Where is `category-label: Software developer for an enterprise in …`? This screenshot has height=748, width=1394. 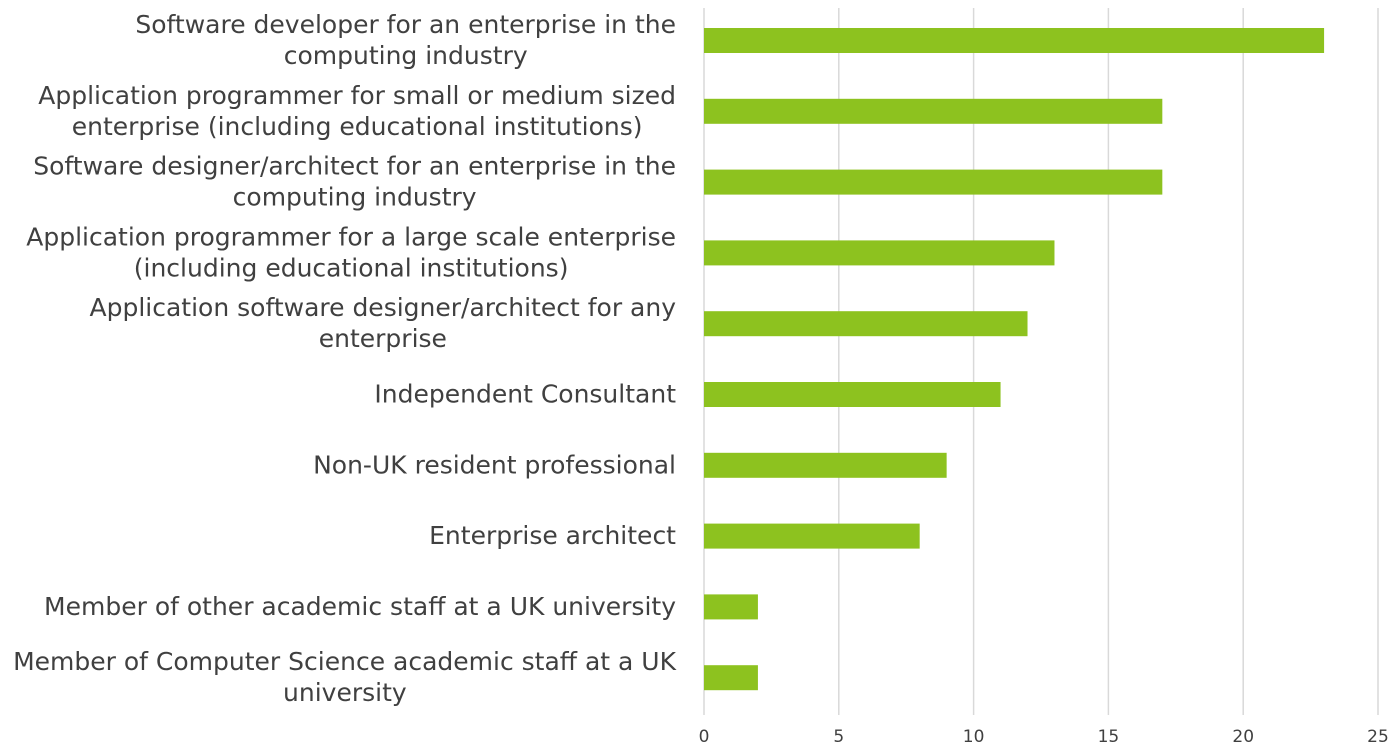 category-label: Software developer for an enterprise in … is located at coordinates (405, 40).